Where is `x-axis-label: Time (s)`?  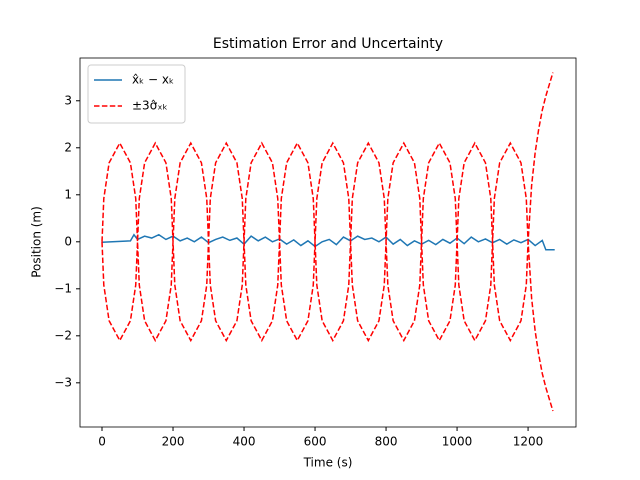
x-axis-label: Time (s) is located at coordinates (328, 463).